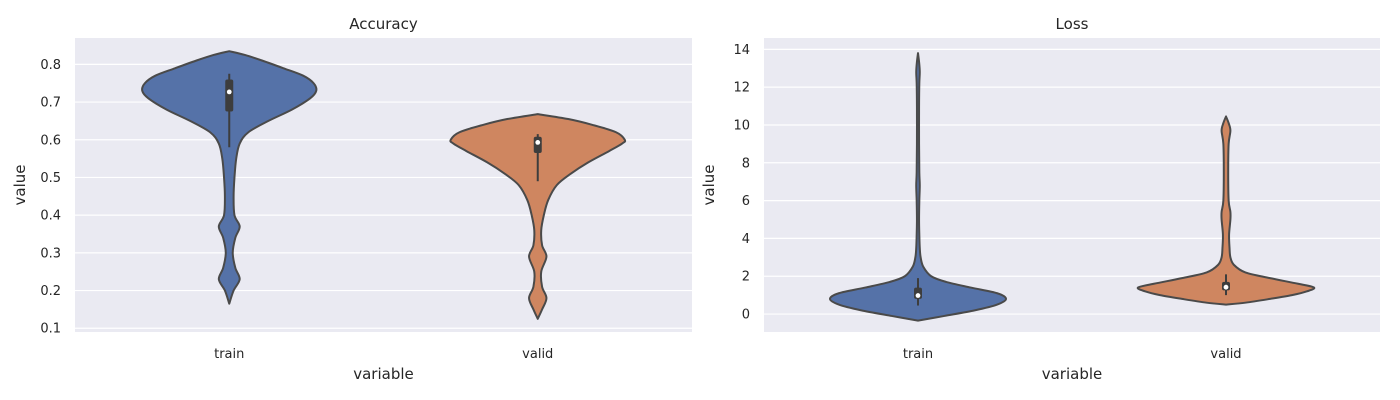 Image resolution: width=1400 pixels, height=400 pixels. Describe the element at coordinates (1072, 24) in the screenshot. I see `chart-title: Loss` at that location.